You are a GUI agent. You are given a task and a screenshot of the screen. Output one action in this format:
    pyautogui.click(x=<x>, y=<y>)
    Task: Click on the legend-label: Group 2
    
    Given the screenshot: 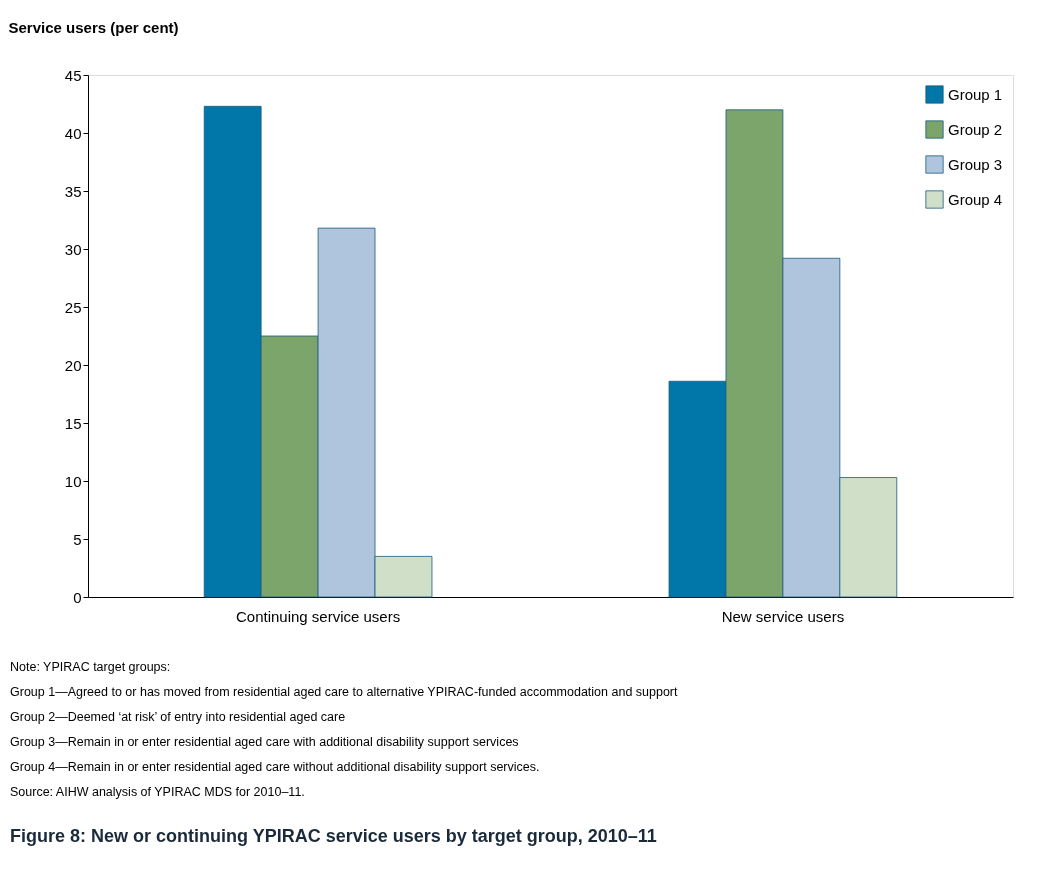 What is the action you would take?
    pyautogui.click(x=975, y=129)
    